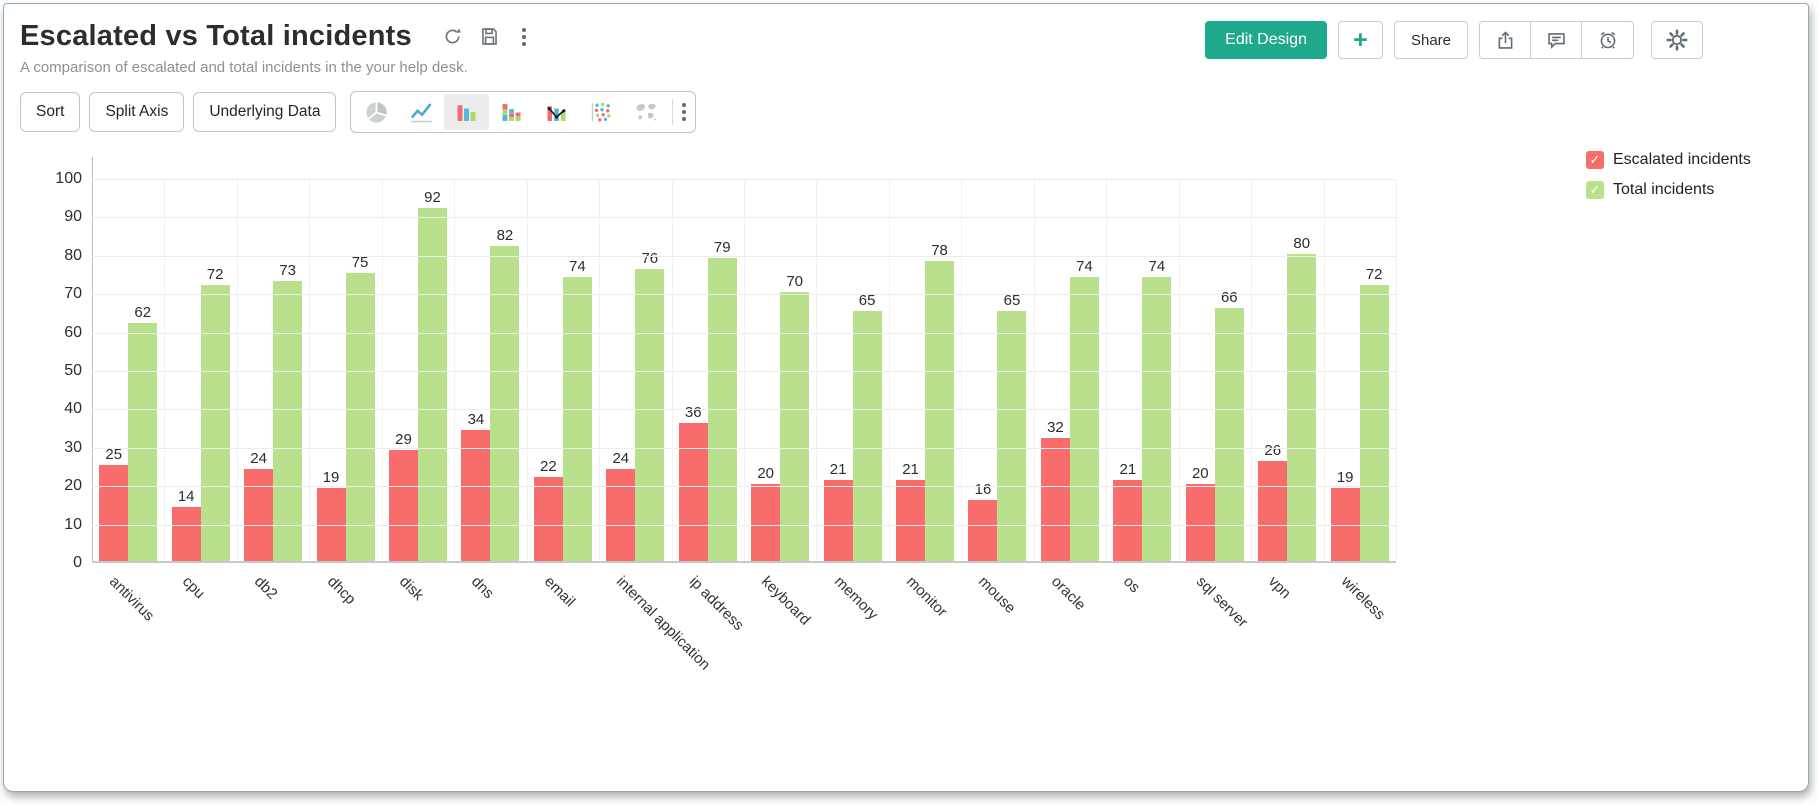 The image size is (1818, 807). Describe the element at coordinates (838, 520) in the screenshot. I see `bar-escalated-incidents-memory` at that location.